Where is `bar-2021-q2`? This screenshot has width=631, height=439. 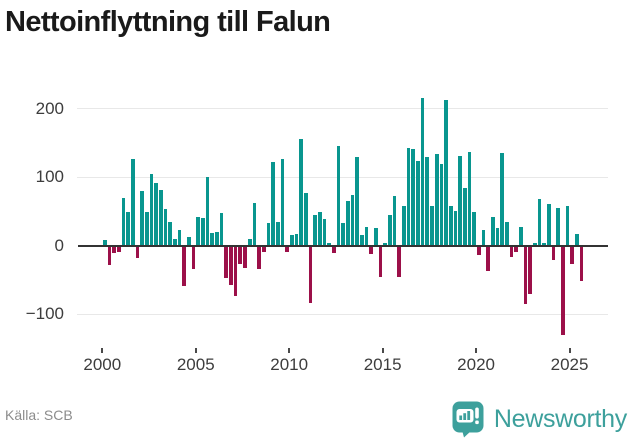
bar-2021-q2 is located at coordinates (502, 200).